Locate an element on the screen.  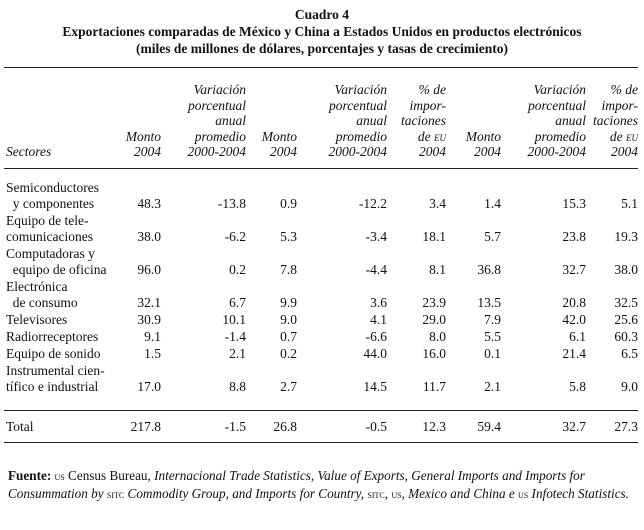
table-cell: 96.0 is located at coordinates (149, 269).